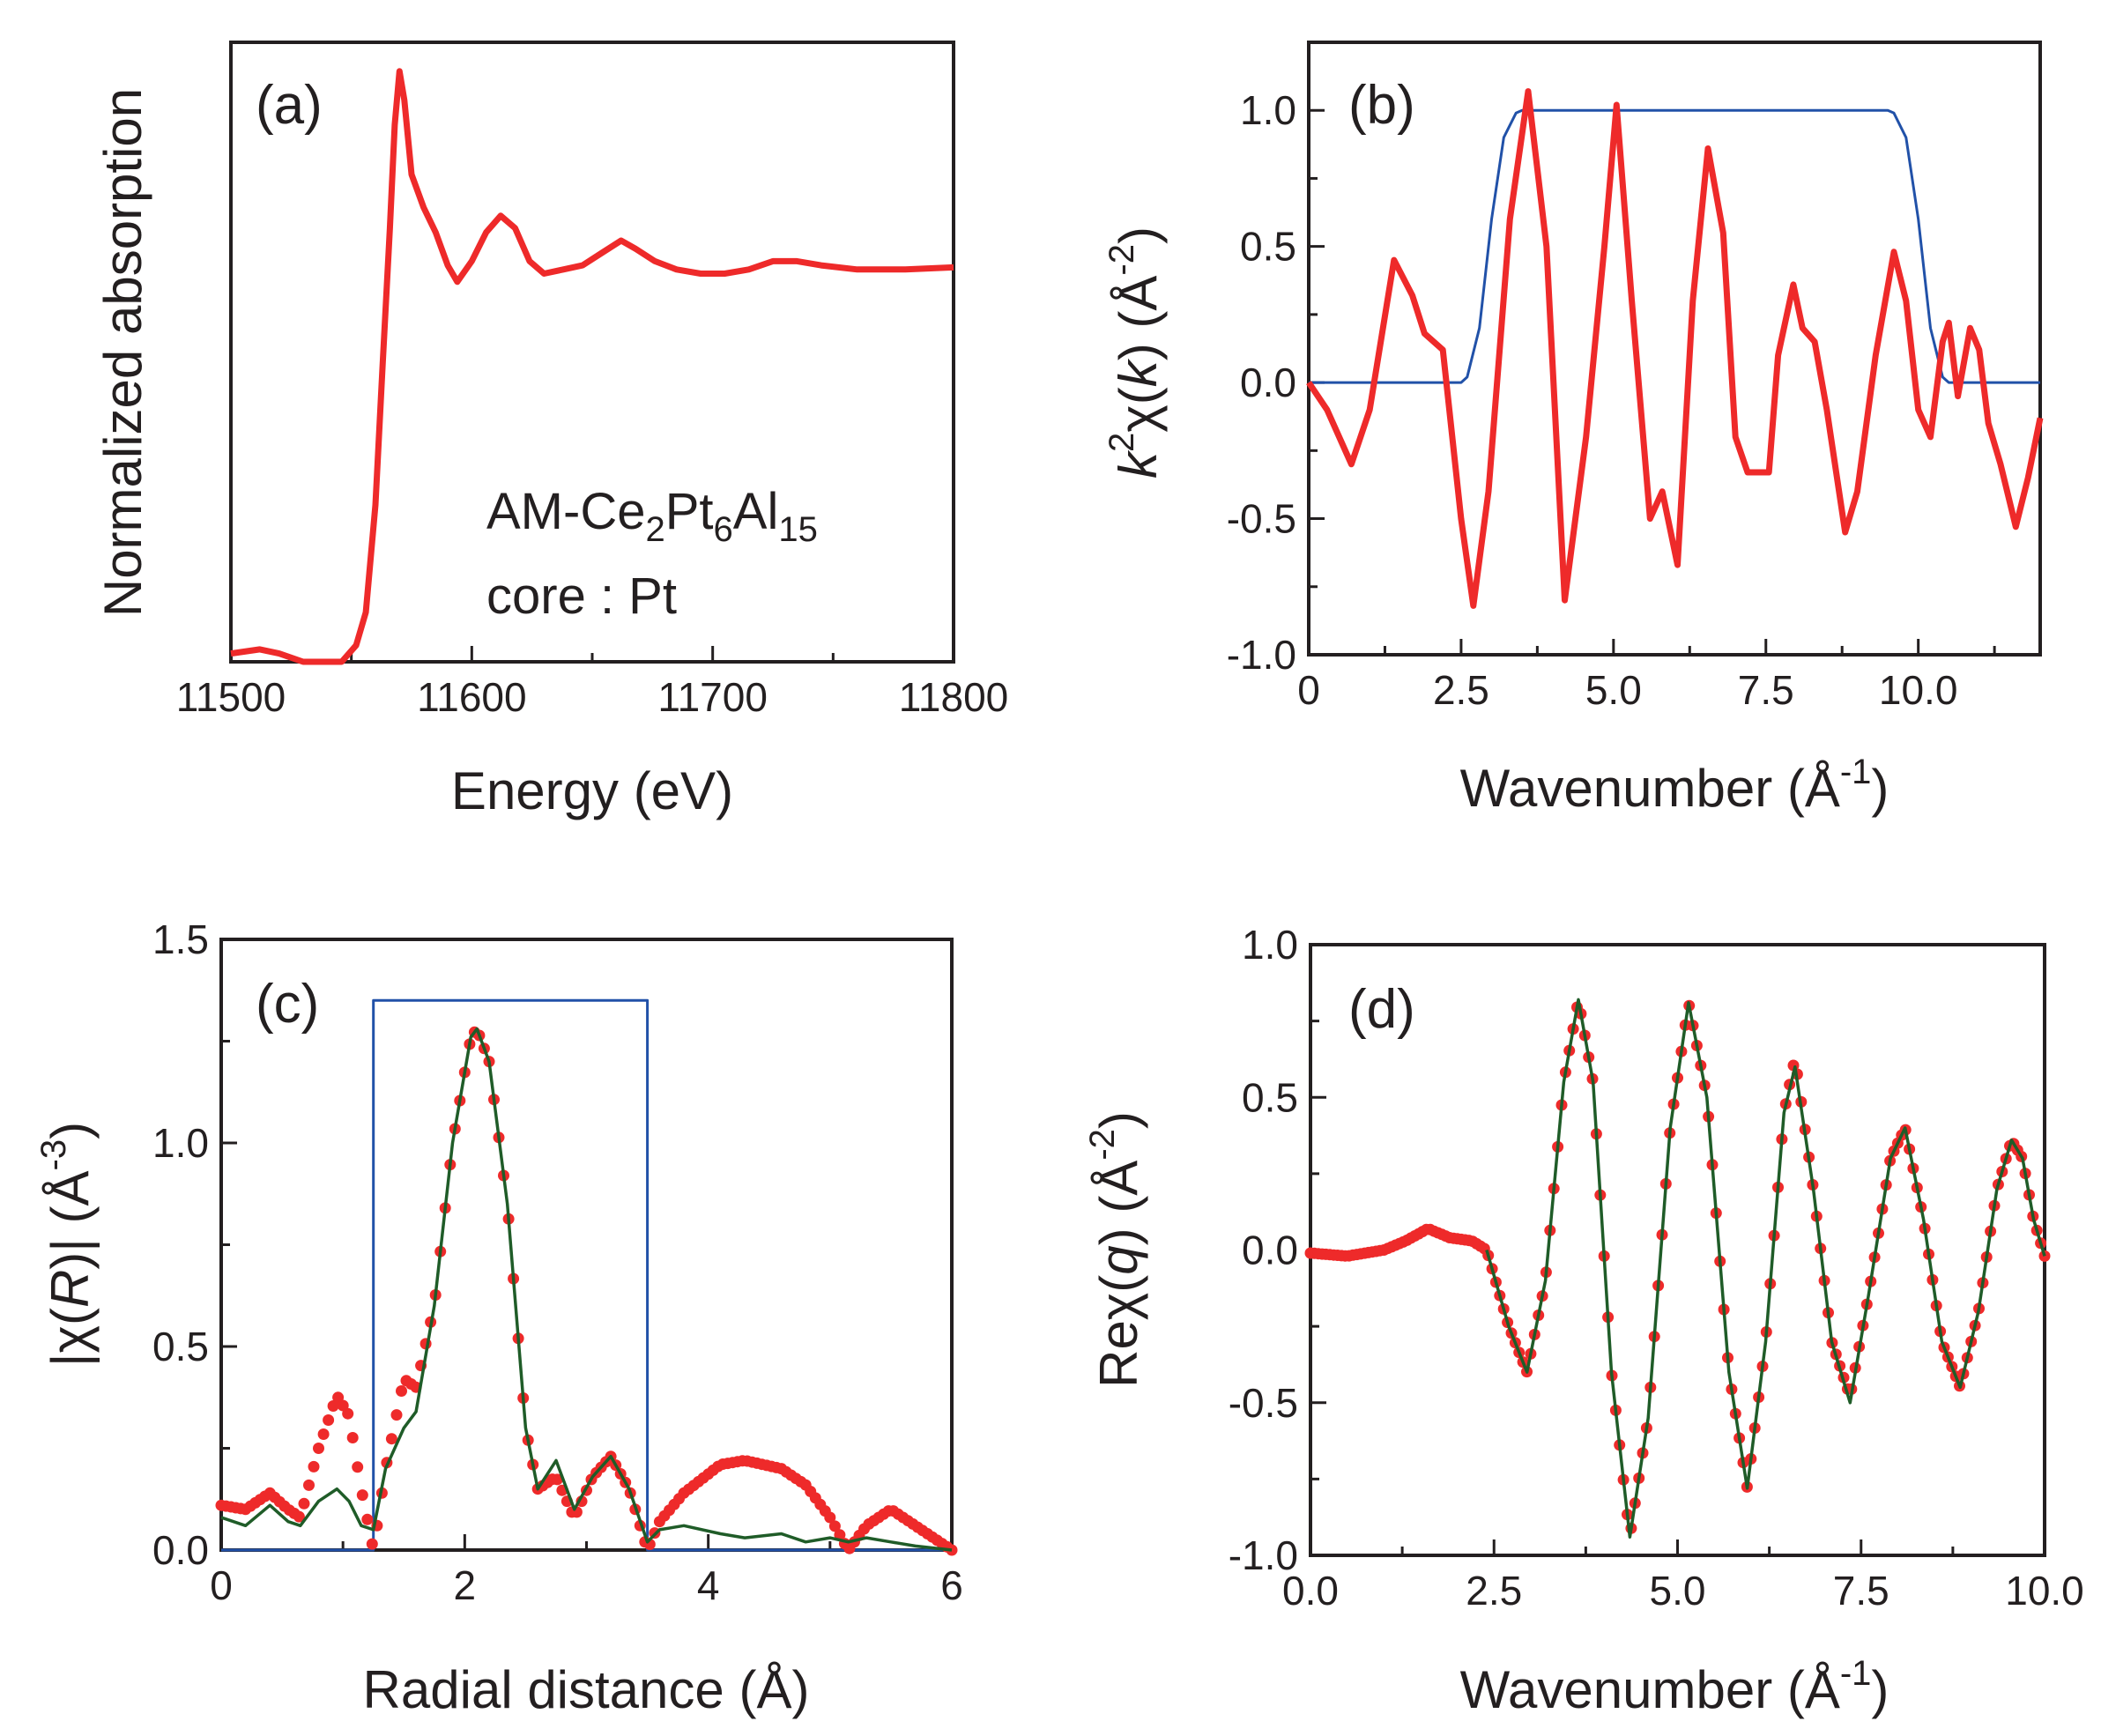 The width and height of the screenshot is (2101, 1736). I want to click on panel-b-marks: 0 2.5 5.0 7.5 10.0 -1.0 -0.5 0.0 0.5 1.0, so click(1636, 400).